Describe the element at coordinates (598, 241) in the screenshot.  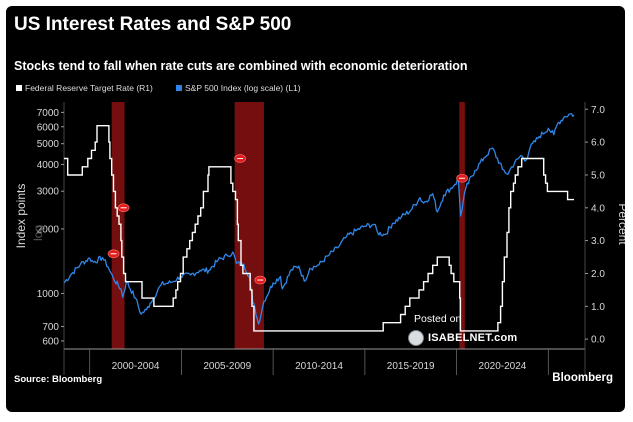
I see `right-tick-label-3: 3.0` at that location.